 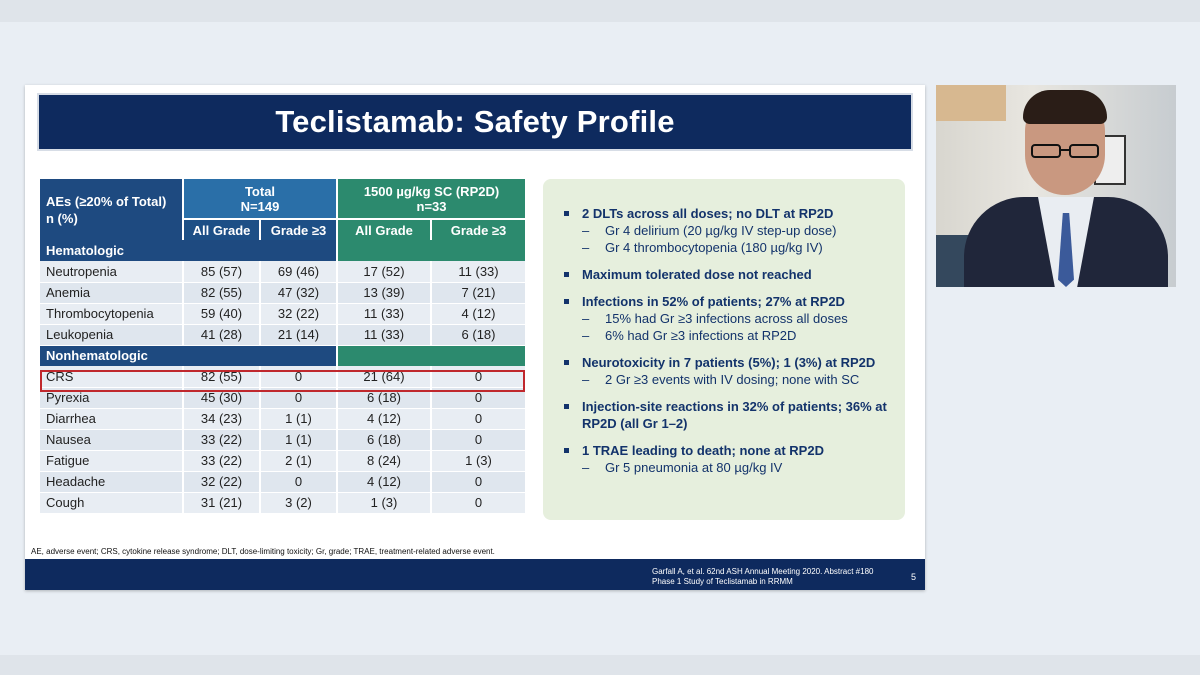 I want to click on cell-value: 8 (24), so click(x=384, y=461).